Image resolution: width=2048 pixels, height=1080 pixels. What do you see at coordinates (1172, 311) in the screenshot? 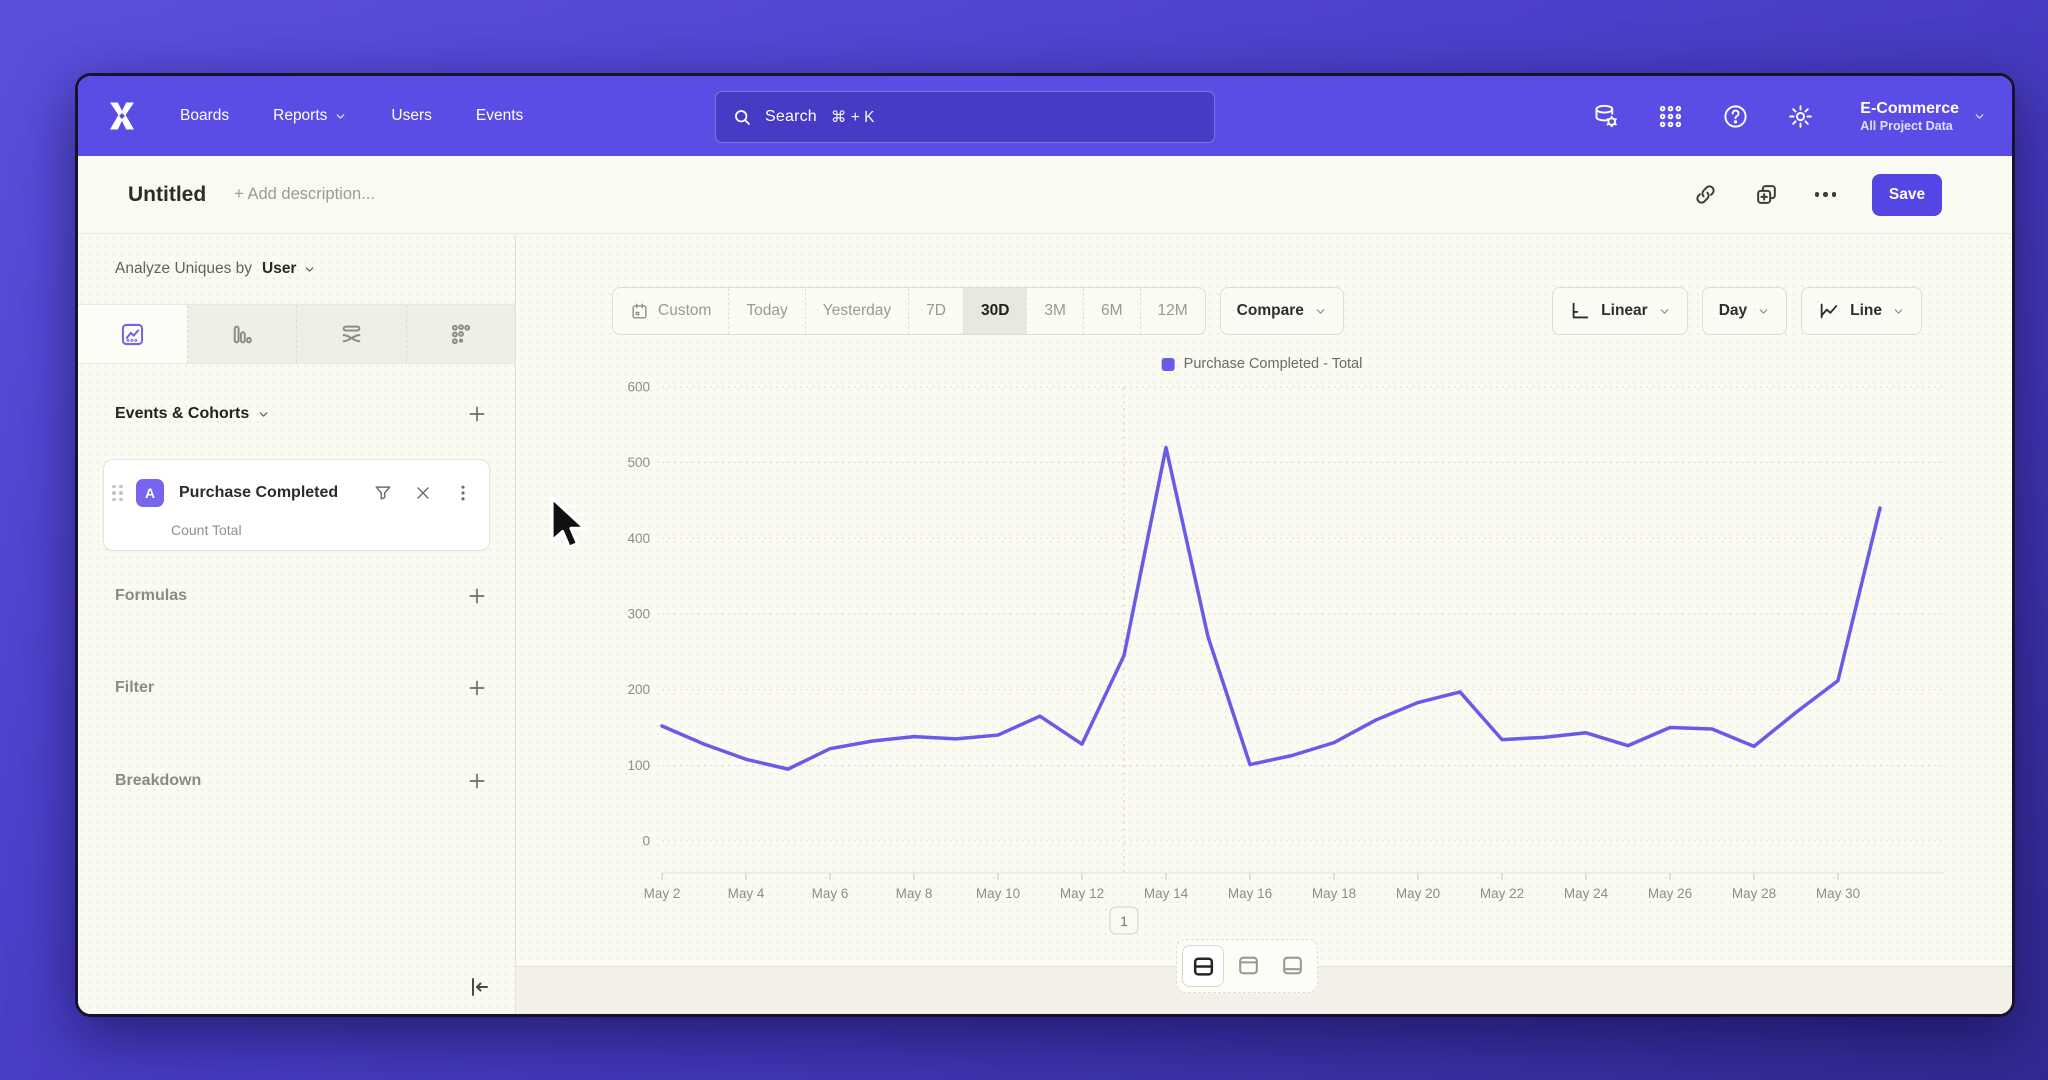
I see `range-12m: 12M` at bounding box center [1172, 311].